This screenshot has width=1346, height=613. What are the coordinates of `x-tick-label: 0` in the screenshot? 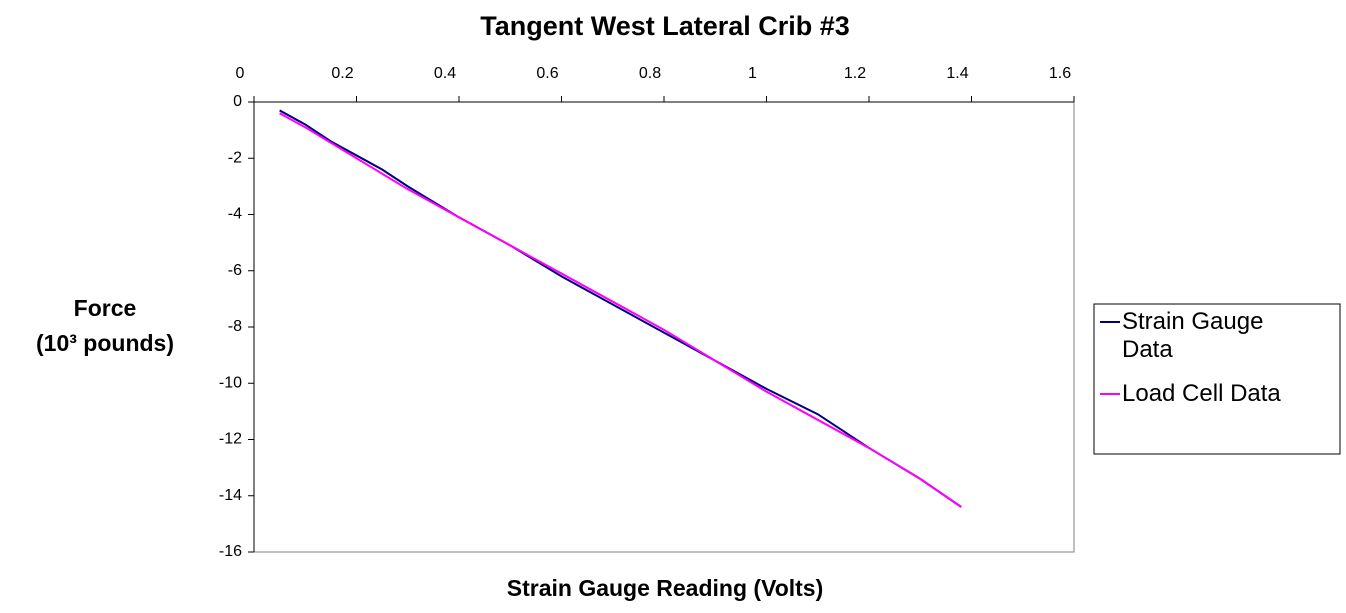 It's located at (240, 73).